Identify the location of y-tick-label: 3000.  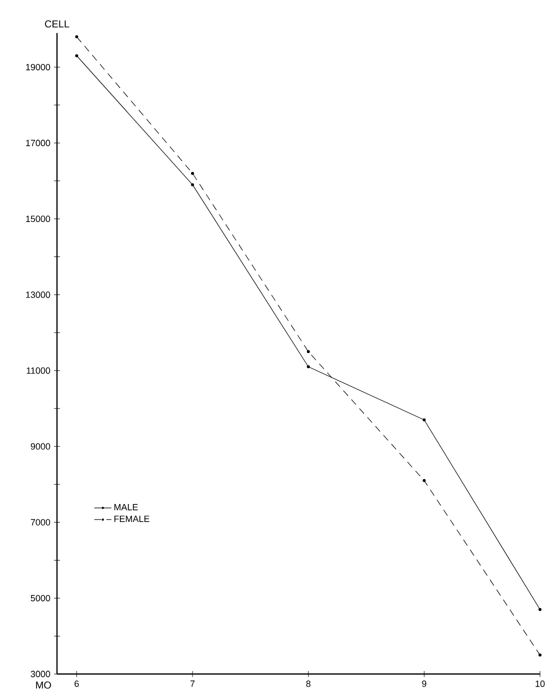
(40, 674).